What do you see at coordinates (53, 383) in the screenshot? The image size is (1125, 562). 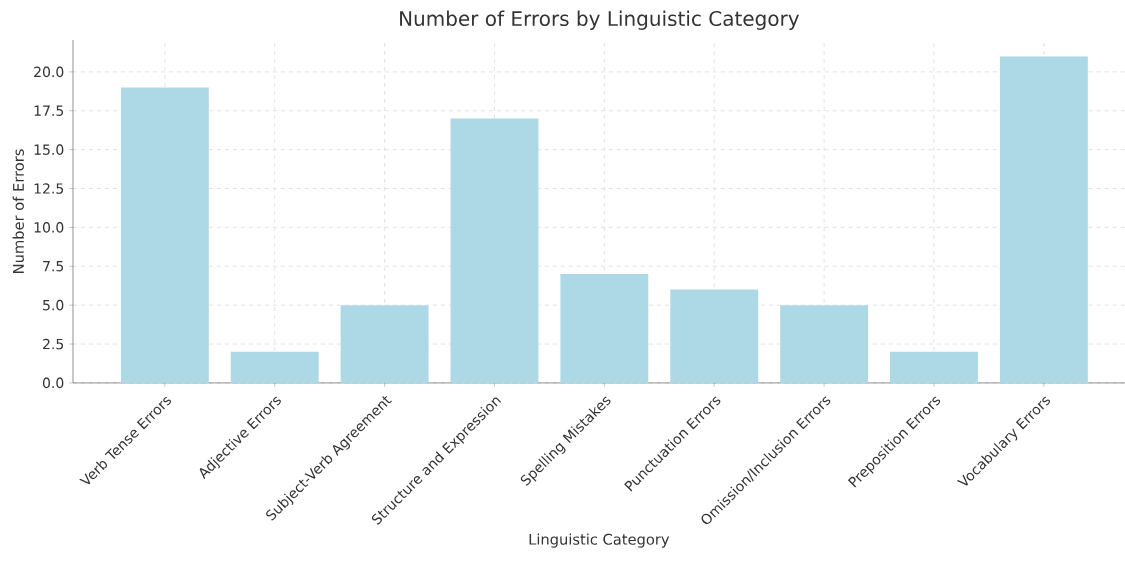 I see `y-tick-label: 0.0` at bounding box center [53, 383].